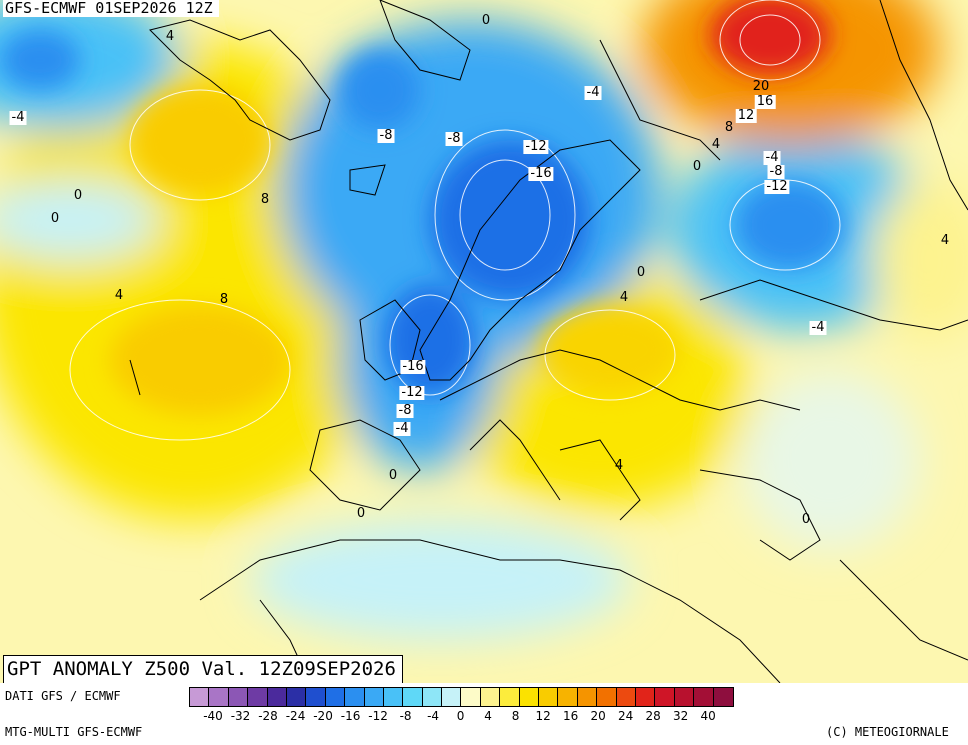 The height and width of the screenshot is (745, 968). What do you see at coordinates (350, 716) in the screenshot?
I see `colorbar-tick-label: -16` at bounding box center [350, 716].